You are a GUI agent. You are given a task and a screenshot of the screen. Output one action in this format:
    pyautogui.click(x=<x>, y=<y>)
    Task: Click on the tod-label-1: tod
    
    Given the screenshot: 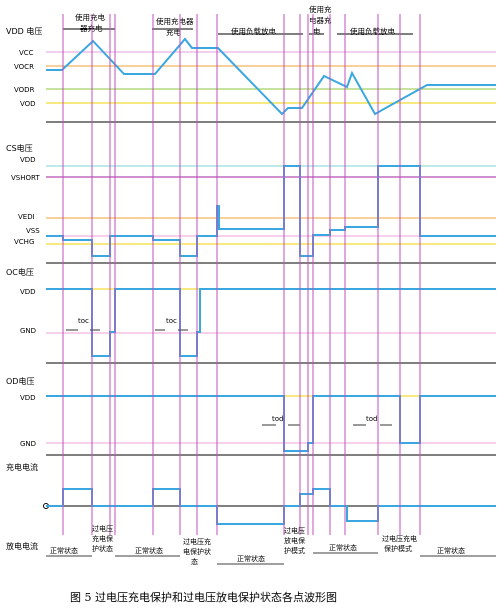 What is the action you would take?
    pyautogui.click(x=277, y=419)
    